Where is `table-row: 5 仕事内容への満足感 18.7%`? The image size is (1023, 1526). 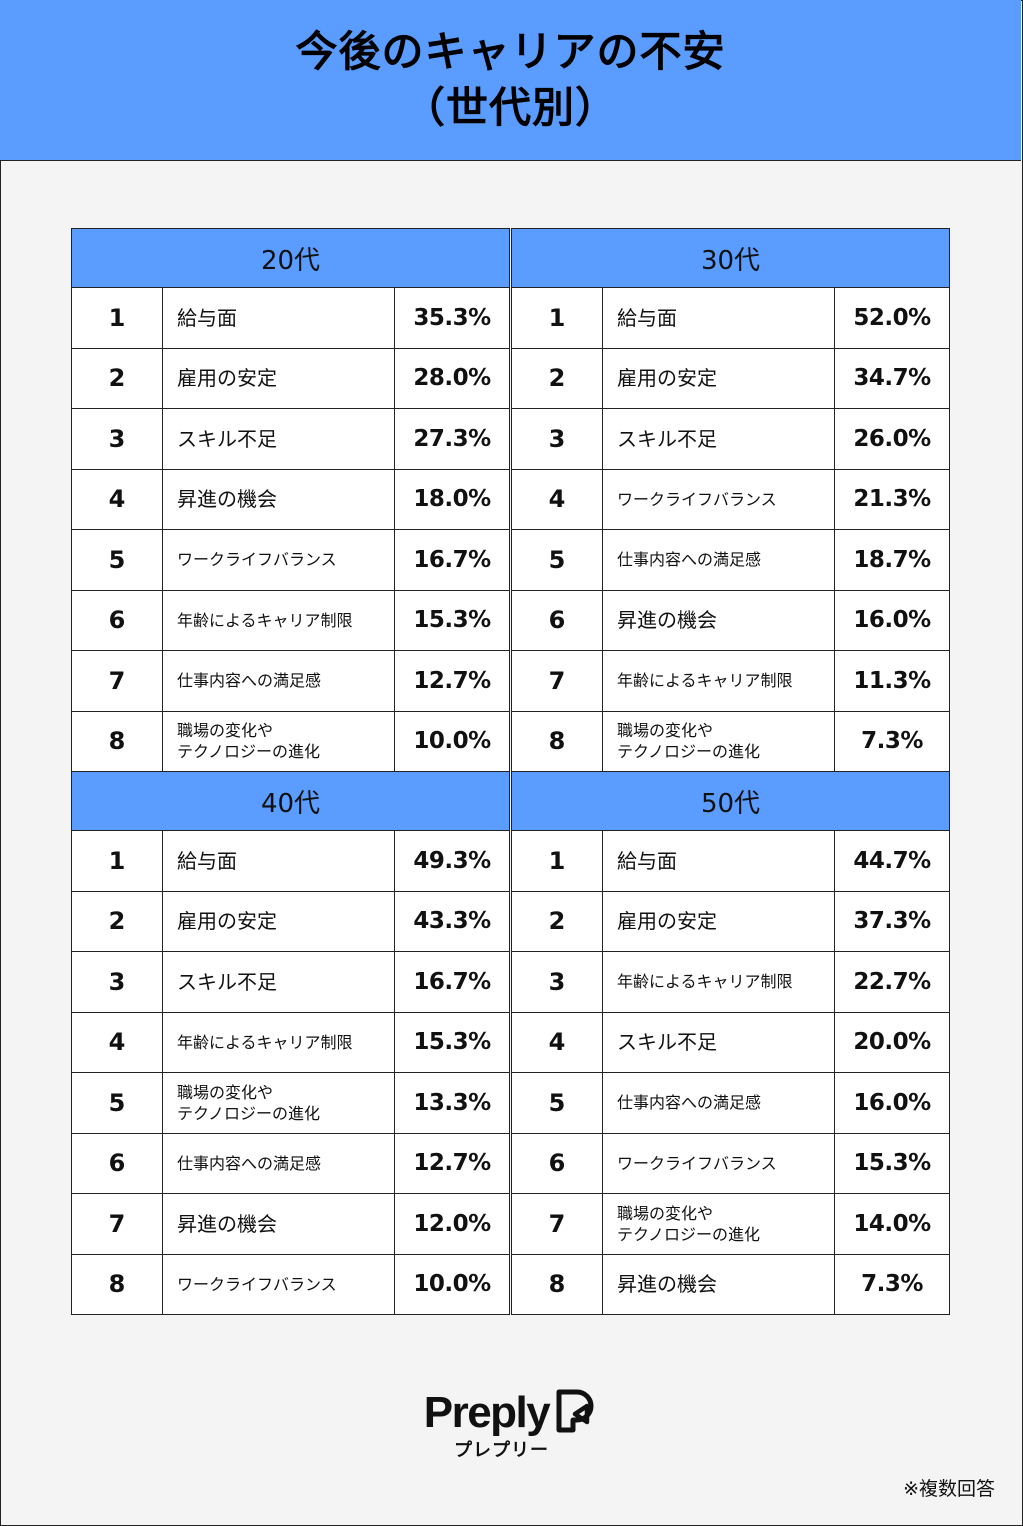
table-row: 5 仕事内容への満足感 18.7% is located at coordinates (730, 560).